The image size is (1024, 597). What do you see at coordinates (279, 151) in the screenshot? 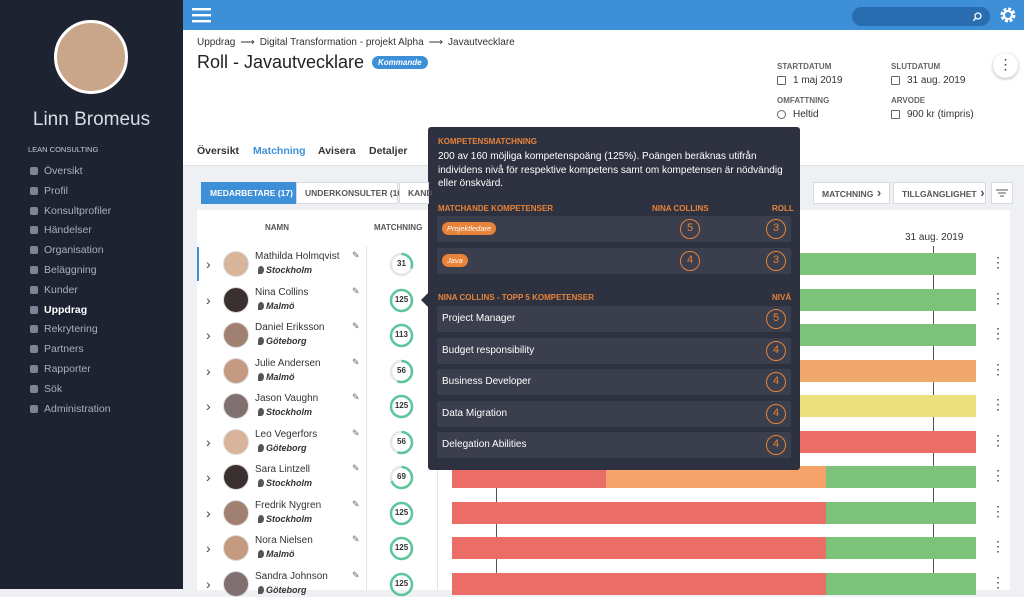
I see `tab: Matchning` at bounding box center [279, 151].